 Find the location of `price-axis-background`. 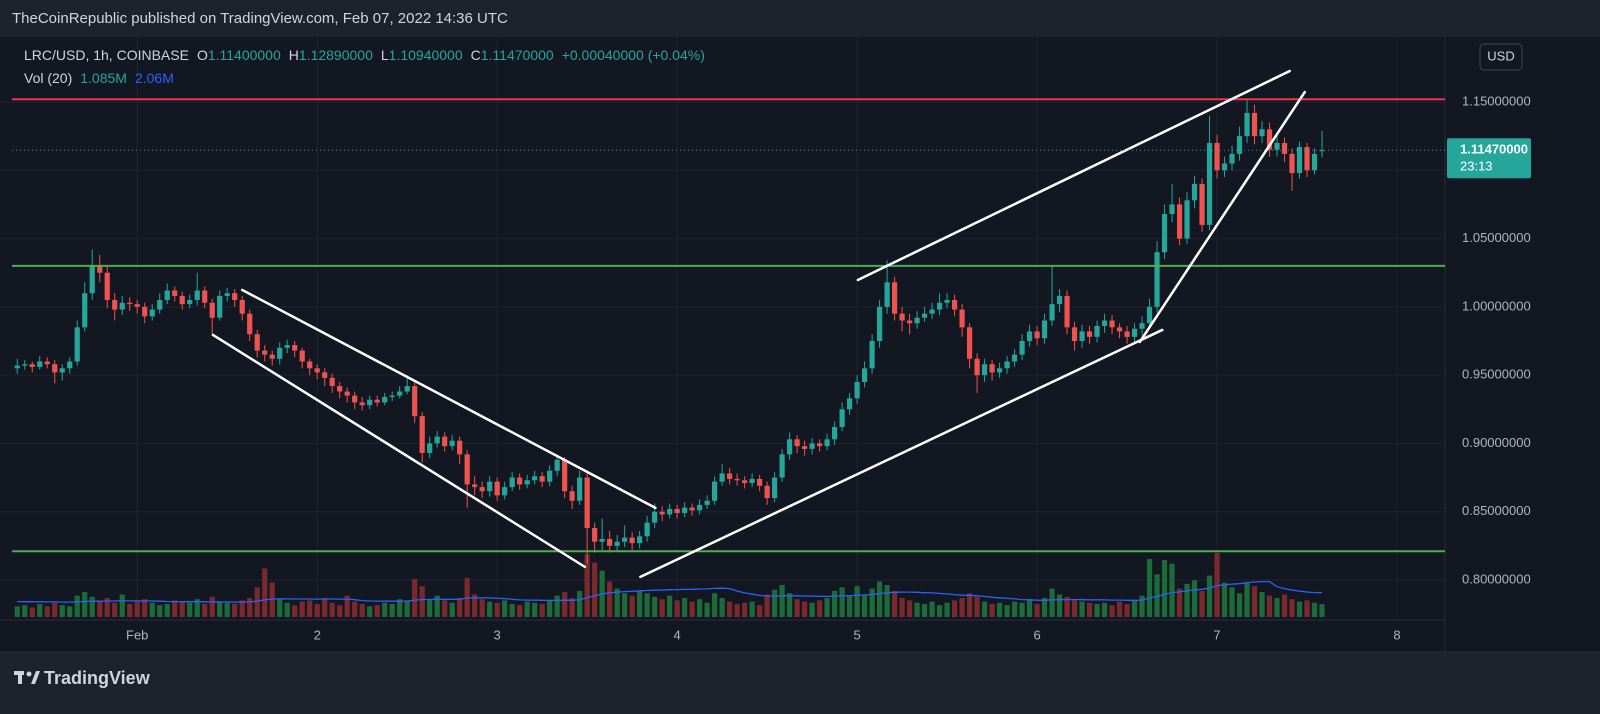

price-axis-background is located at coordinates (1522, 344).